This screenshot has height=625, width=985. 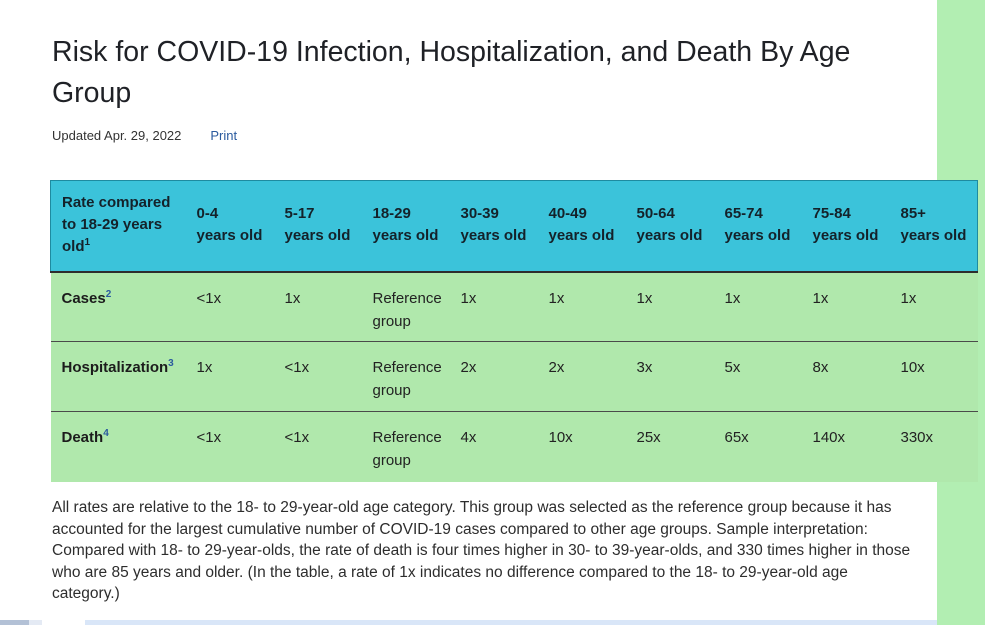 I want to click on cell-cases-18-29: Reference group, so click(x=405, y=306).